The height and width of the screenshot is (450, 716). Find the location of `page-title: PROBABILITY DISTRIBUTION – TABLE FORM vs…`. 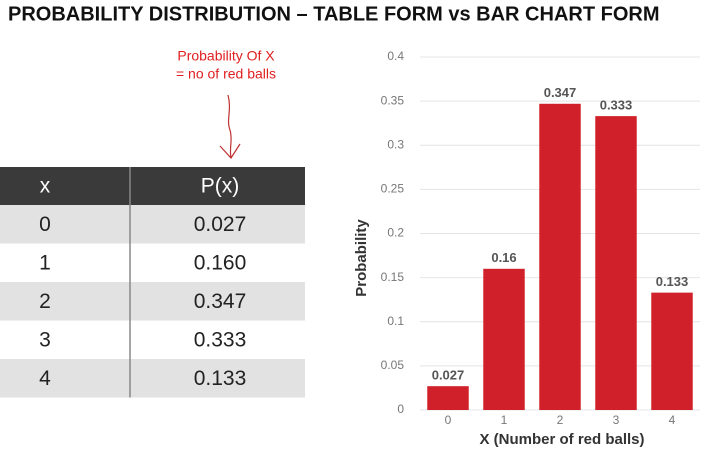

page-title: PROBABILITY DISTRIBUTION – TABLE FORM vs… is located at coordinates (333, 14).